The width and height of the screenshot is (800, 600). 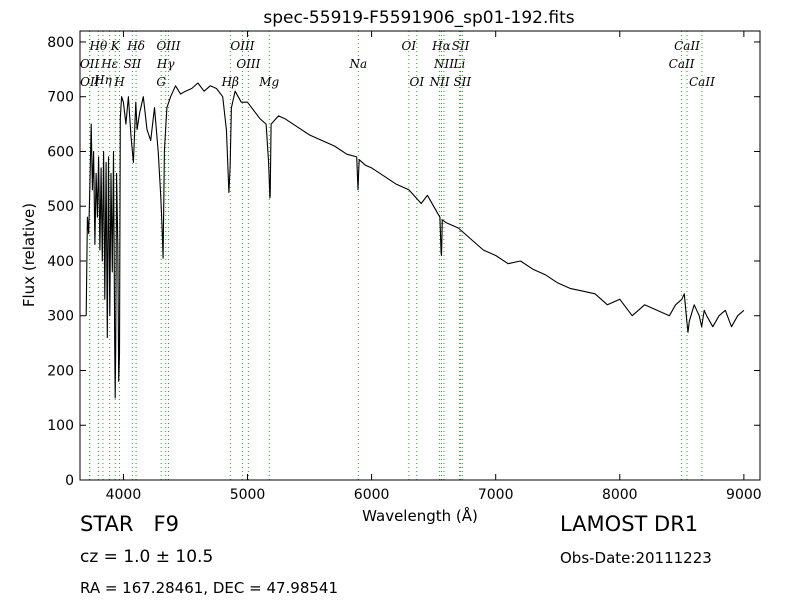 I want to click on survey-text: LAMOST DR1, so click(x=629, y=524).